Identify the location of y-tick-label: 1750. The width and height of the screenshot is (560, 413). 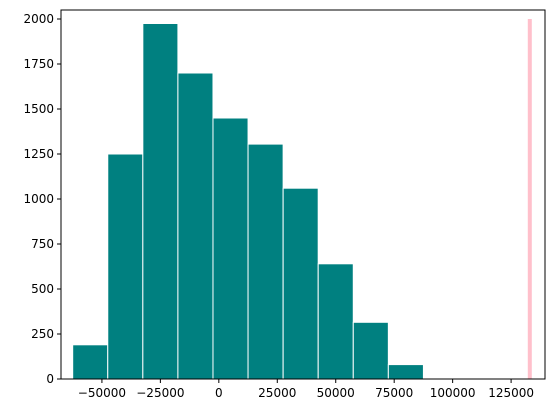
(38, 64).